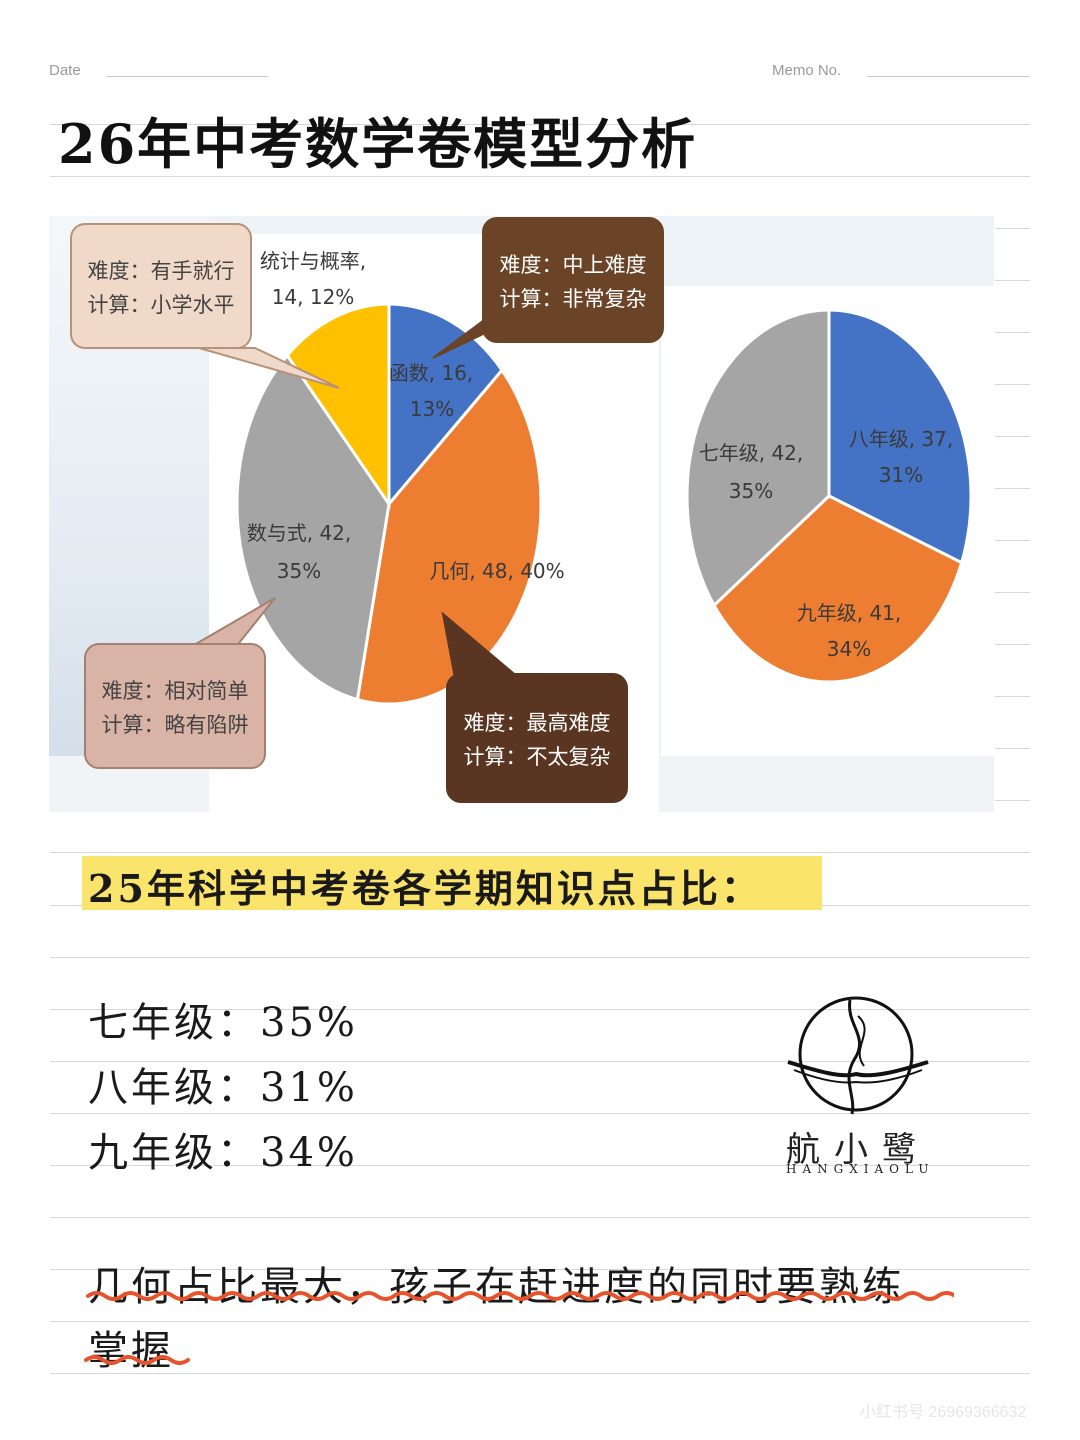 This screenshot has height=1440, width=1080. Describe the element at coordinates (751, 453) in the screenshot. I see `slice-label-grade7: 七年级, 42,` at that location.